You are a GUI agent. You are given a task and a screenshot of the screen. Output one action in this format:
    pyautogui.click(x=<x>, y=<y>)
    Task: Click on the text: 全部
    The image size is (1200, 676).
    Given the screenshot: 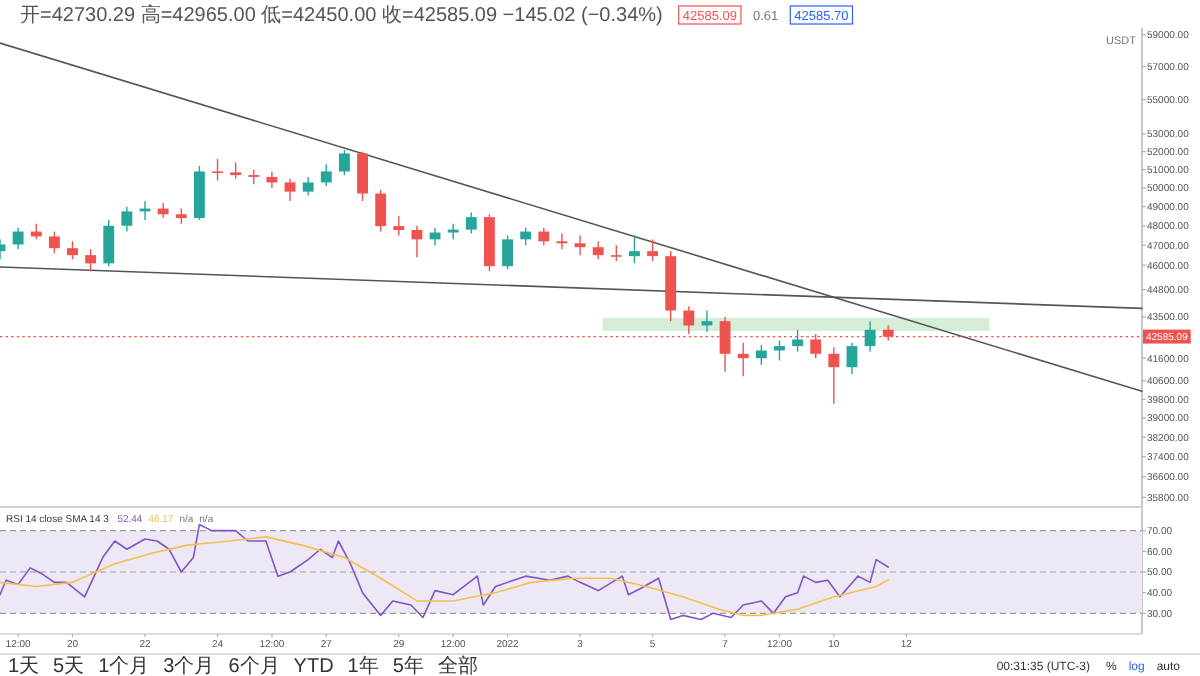 What is the action you would take?
    pyautogui.click(x=457, y=665)
    